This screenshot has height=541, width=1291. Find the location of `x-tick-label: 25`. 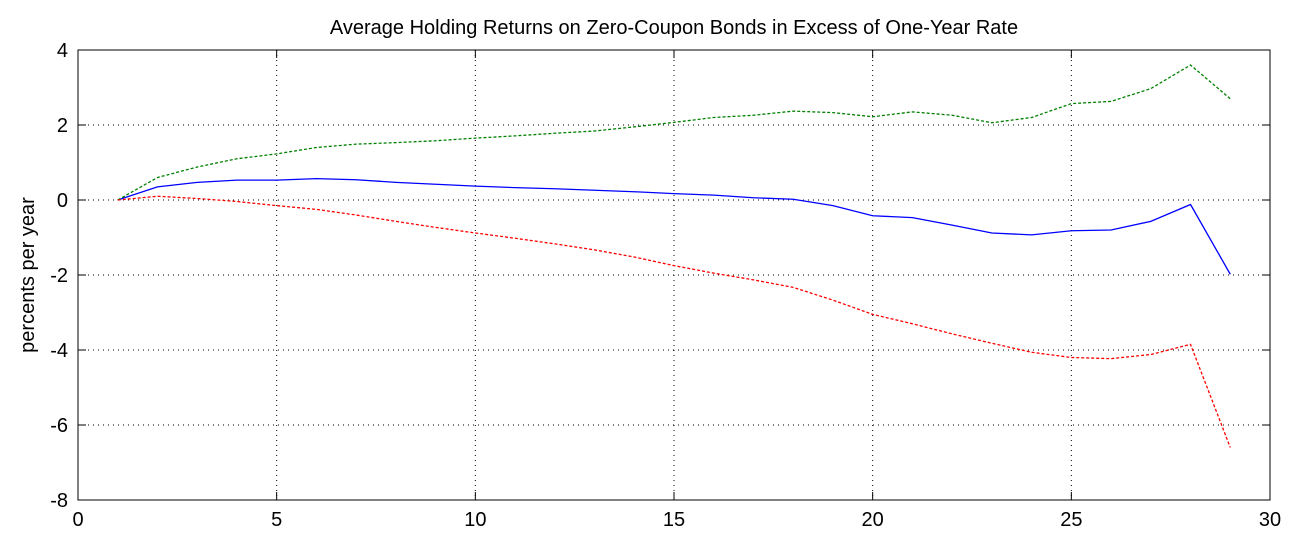

x-tick-label: 25 is located at coordinates (1071, 520).